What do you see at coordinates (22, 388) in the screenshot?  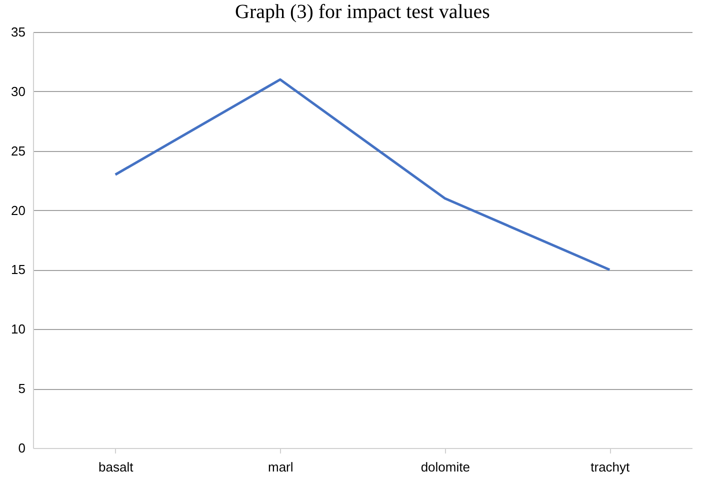 I see `y-tick-label: 5` at bounding box center [22, 388].